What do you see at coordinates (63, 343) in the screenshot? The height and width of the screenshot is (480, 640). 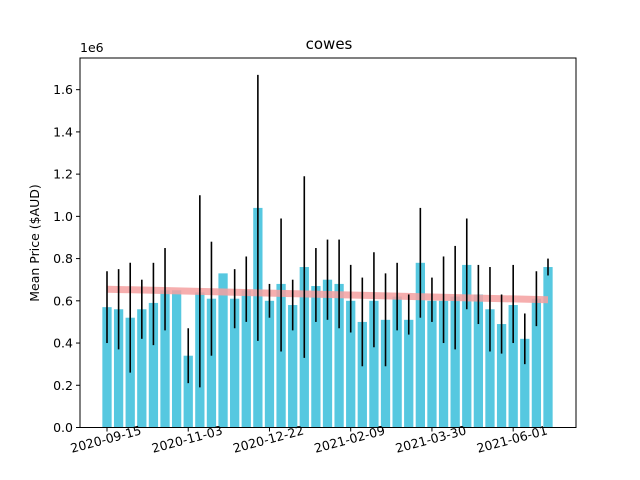 I see `y-tick-label: 0.4` at bounding box center [63, 343].